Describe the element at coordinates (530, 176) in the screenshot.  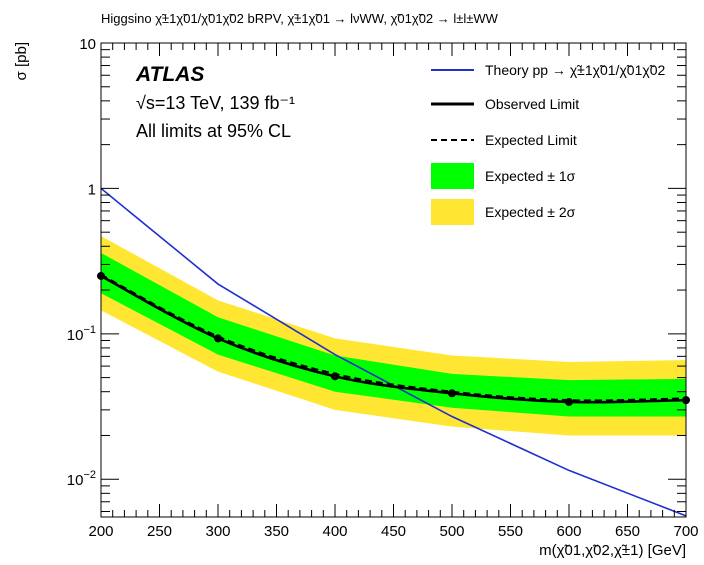
I see `legend-label: Expected ± 1σ` at that location.